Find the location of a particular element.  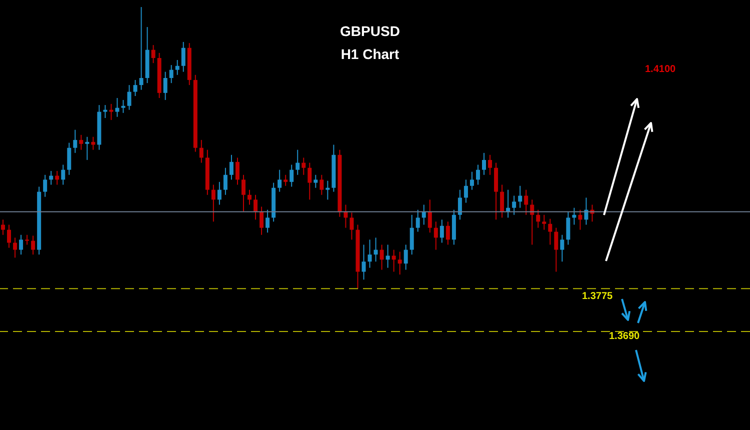

text: 1.3690 is located at coordinates (624, 336).